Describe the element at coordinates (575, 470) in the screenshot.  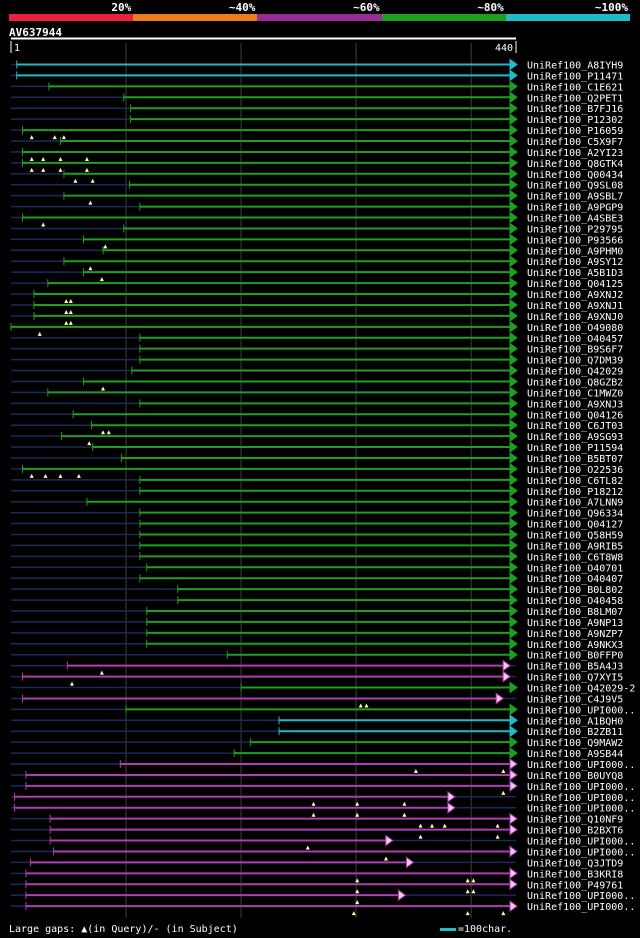
I see `hit-label: UniRef100_O22536` at that location.